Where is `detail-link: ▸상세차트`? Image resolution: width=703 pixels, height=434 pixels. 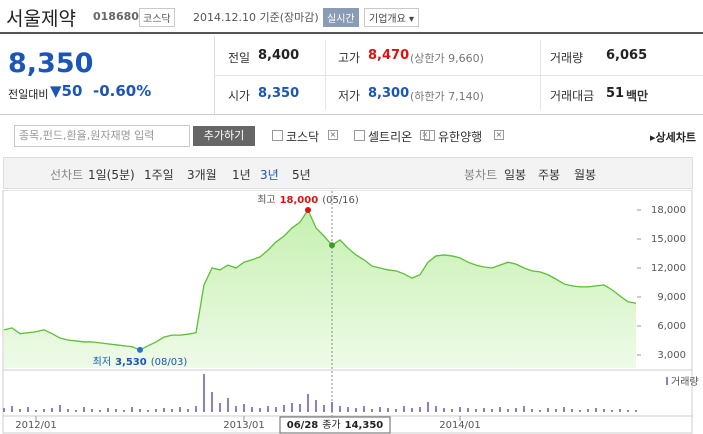
detail-link: ▸상세차트 is located at coordinates (673, 137).